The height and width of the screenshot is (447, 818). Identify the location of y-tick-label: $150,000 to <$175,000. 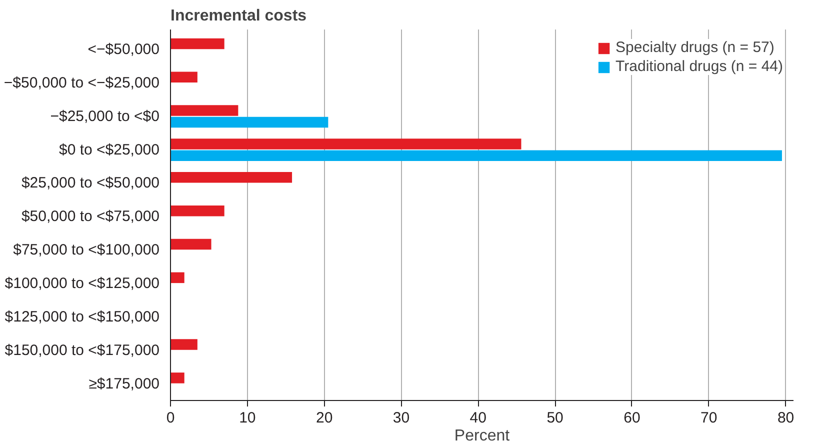
(82, 350).